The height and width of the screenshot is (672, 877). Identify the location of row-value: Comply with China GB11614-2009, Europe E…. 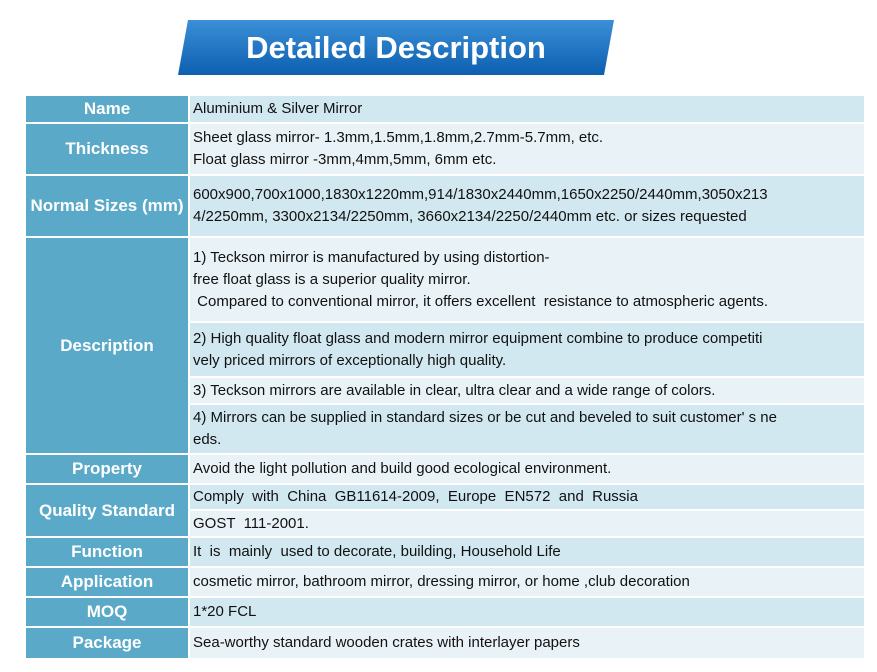
(527, 498).